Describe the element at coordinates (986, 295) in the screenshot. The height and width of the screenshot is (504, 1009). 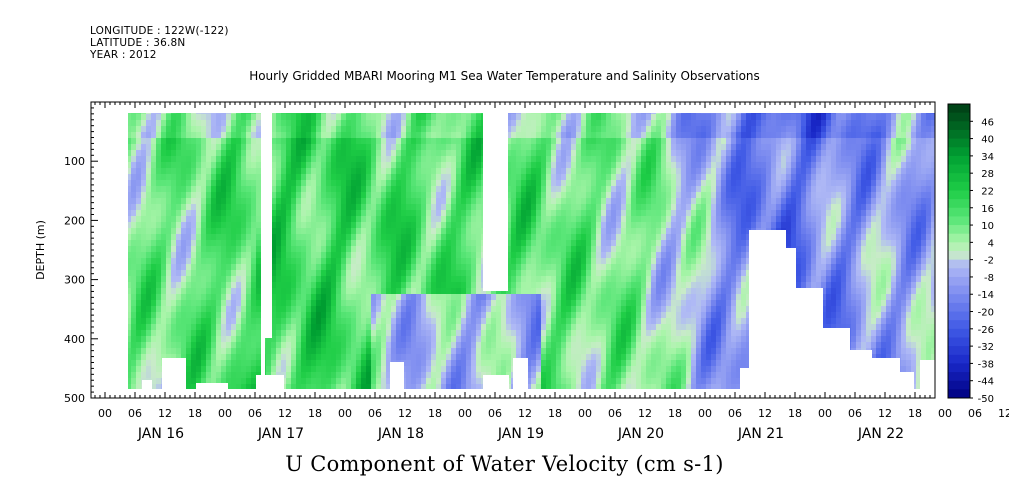
I see `colorbar-tick-label: -14` at that location.